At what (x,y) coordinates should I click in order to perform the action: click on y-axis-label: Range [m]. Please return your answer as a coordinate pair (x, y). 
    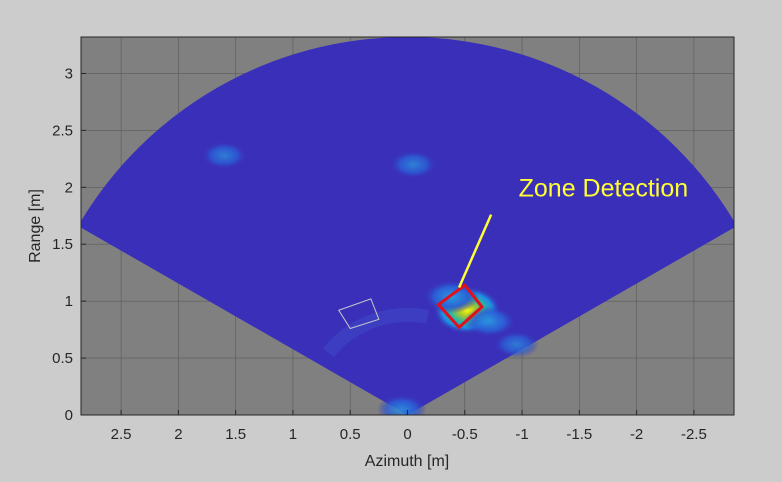
    Looking at the image, I should click on (35, 226).